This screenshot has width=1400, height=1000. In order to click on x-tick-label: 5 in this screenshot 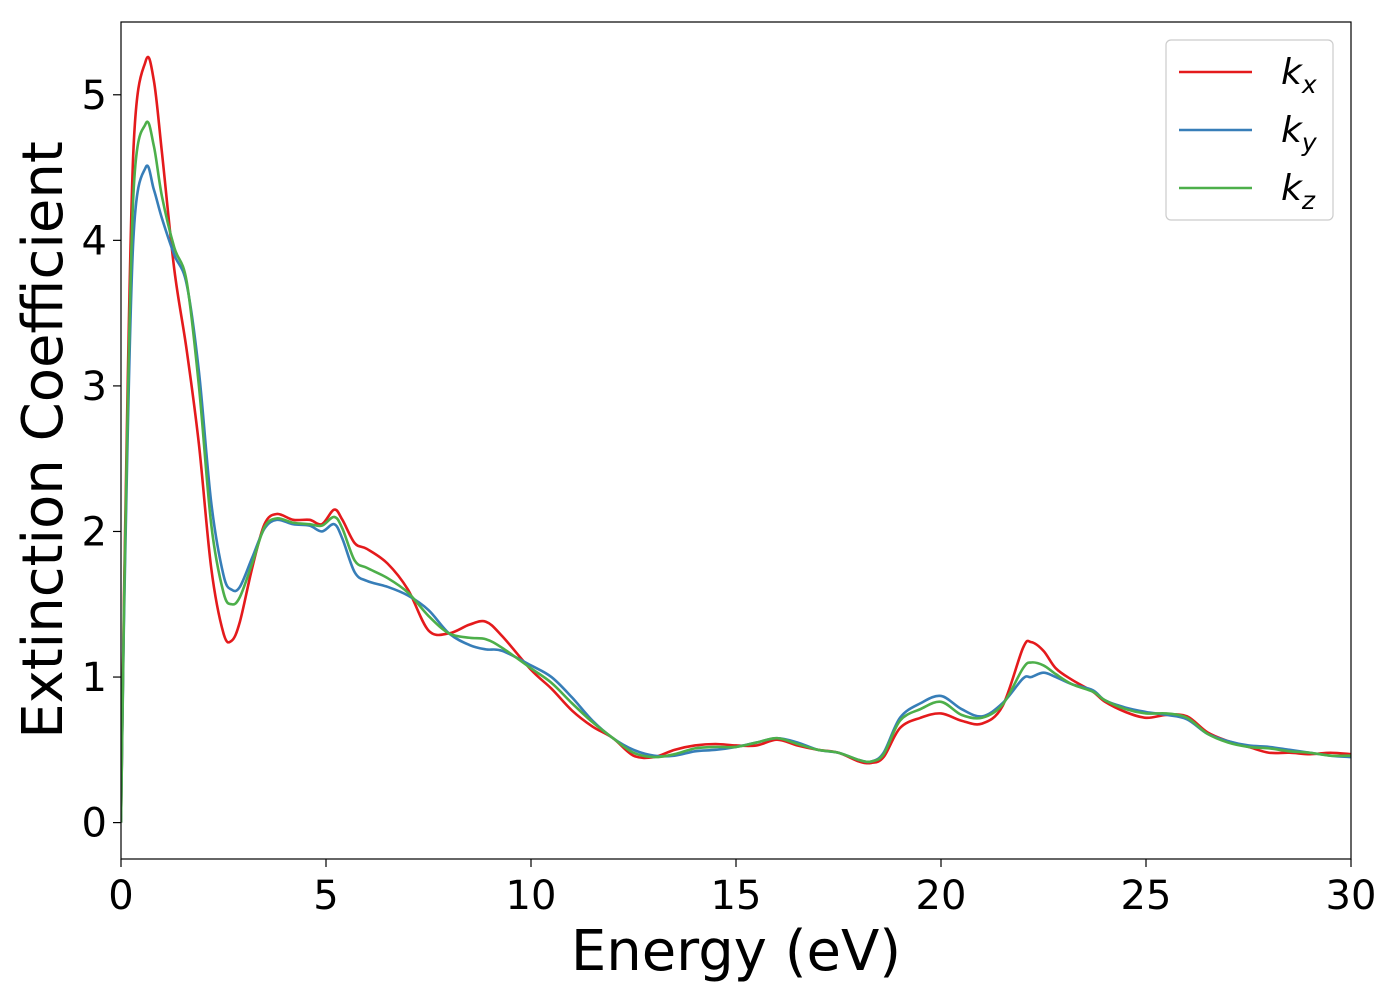, I will do `click(325, 896)`.